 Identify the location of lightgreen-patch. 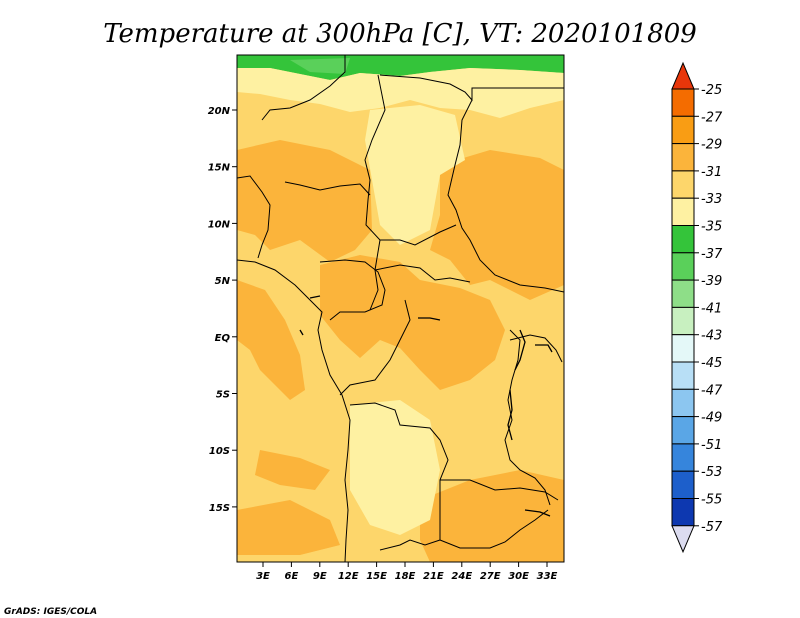
(320, 66).